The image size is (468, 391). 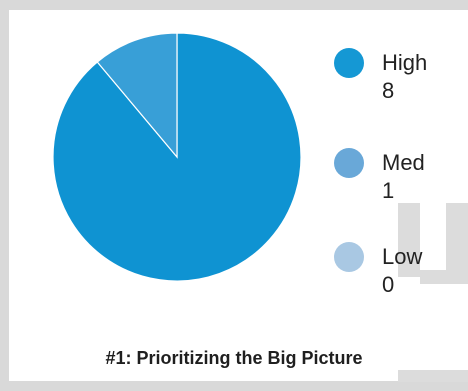 I want to click on background-bar-right, so click(x=457, y=240).